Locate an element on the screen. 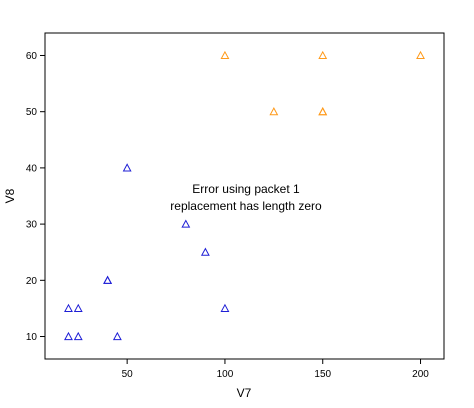 The height and width of the screenshot is (408, 474). y-tick-label: 20 is located at coordinates (32, 281).